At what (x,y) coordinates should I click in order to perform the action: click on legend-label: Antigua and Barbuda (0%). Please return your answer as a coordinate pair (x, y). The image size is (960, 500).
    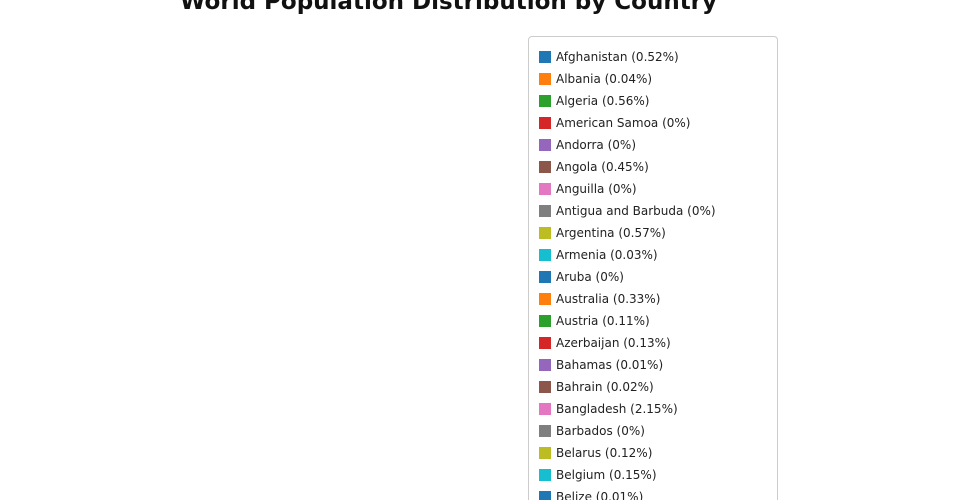
    Looking at the image, I should click on (636, 211).